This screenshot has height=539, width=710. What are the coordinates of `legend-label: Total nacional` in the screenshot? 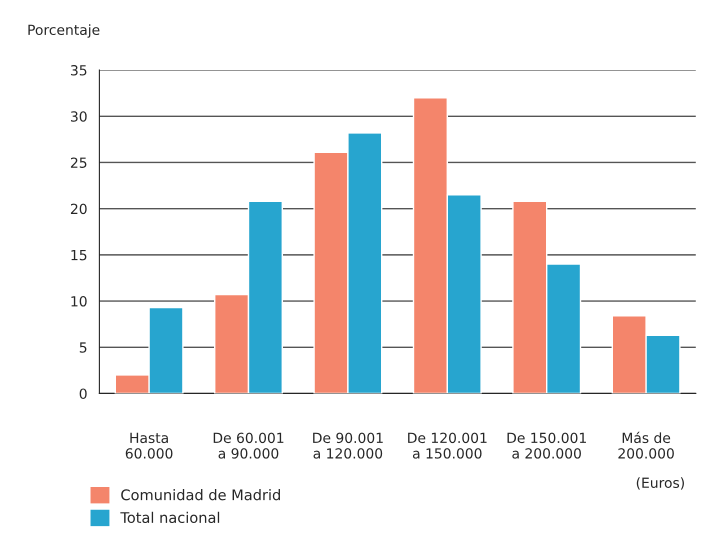 It's located at (170, 518).